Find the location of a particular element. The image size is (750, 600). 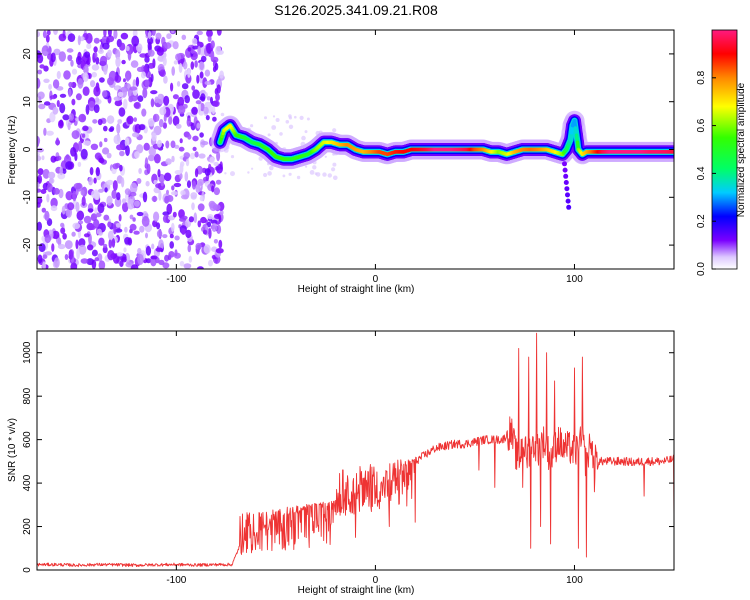

spectrogram-x-axis-label: Height of straight line (km) is located at coordinates (356, 289).